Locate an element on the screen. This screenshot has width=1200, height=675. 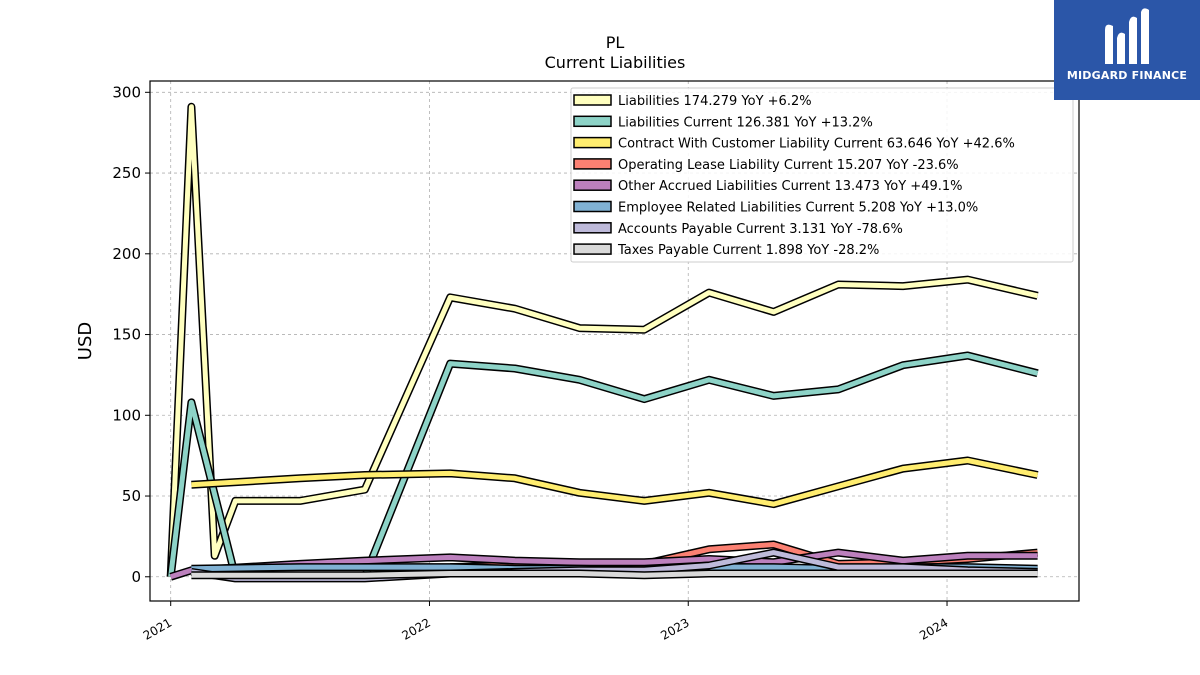
x-tick-label: 2024 is located at coordinates (933, 628).